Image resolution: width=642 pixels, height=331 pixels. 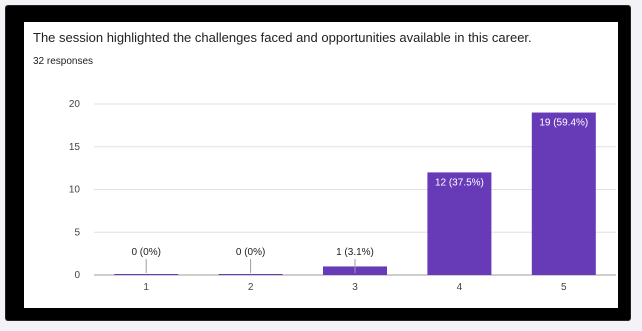 I want to click on response-count: 32 responses, so click(x=63, y=61).